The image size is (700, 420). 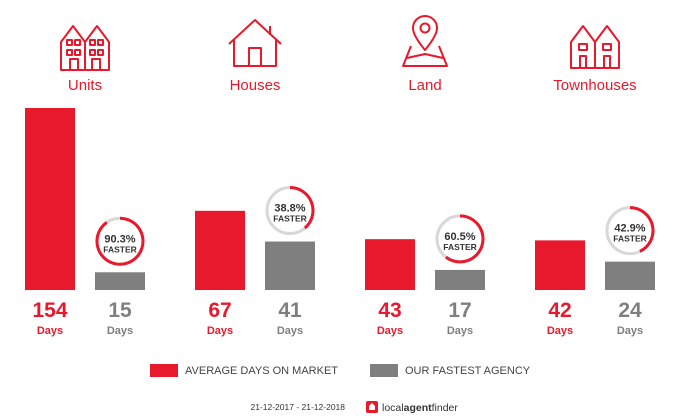 What do you see at coordinates (85, 85) in the screenshot?
I see `category-label-units: Units` at bounding box center [85, 85].